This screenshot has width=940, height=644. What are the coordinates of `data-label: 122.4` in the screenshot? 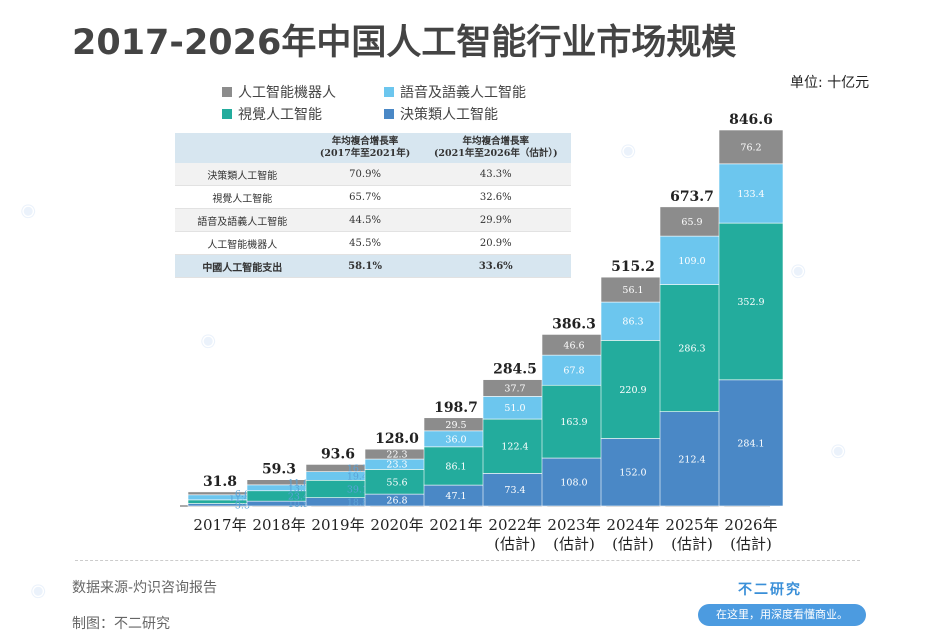 It's located at (514, 447).